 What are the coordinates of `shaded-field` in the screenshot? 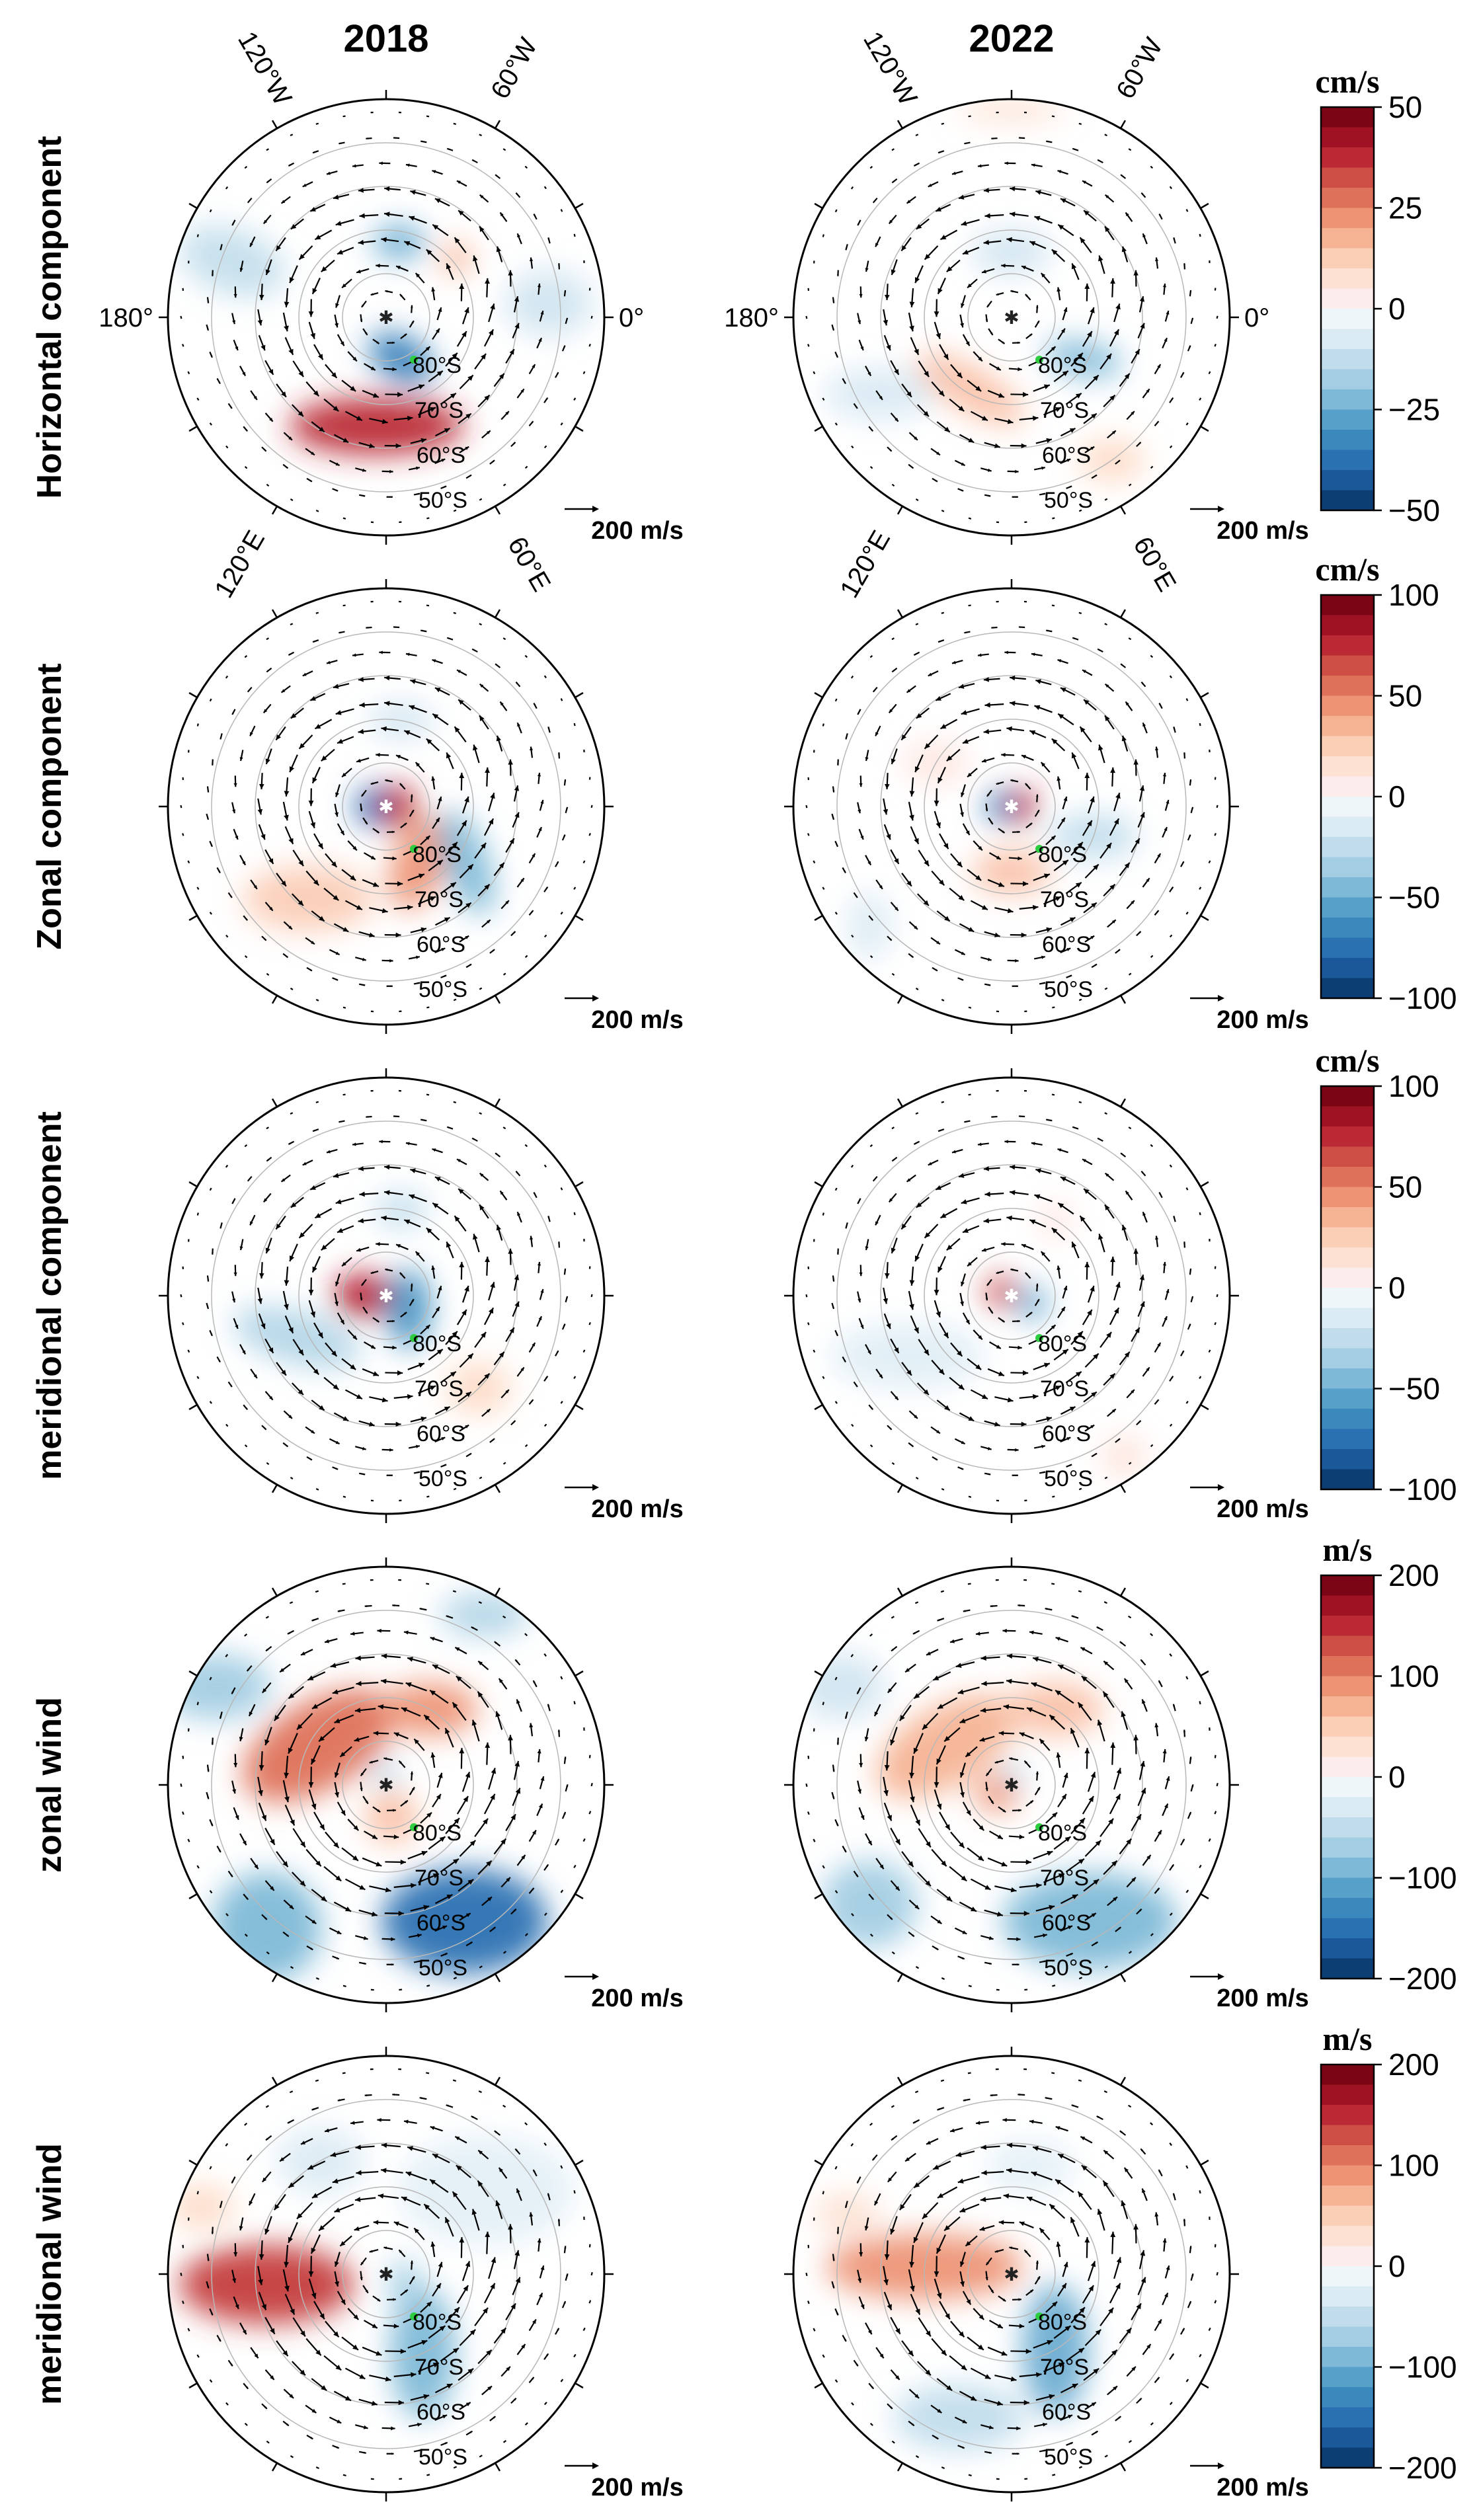 It's located at (386, 339).